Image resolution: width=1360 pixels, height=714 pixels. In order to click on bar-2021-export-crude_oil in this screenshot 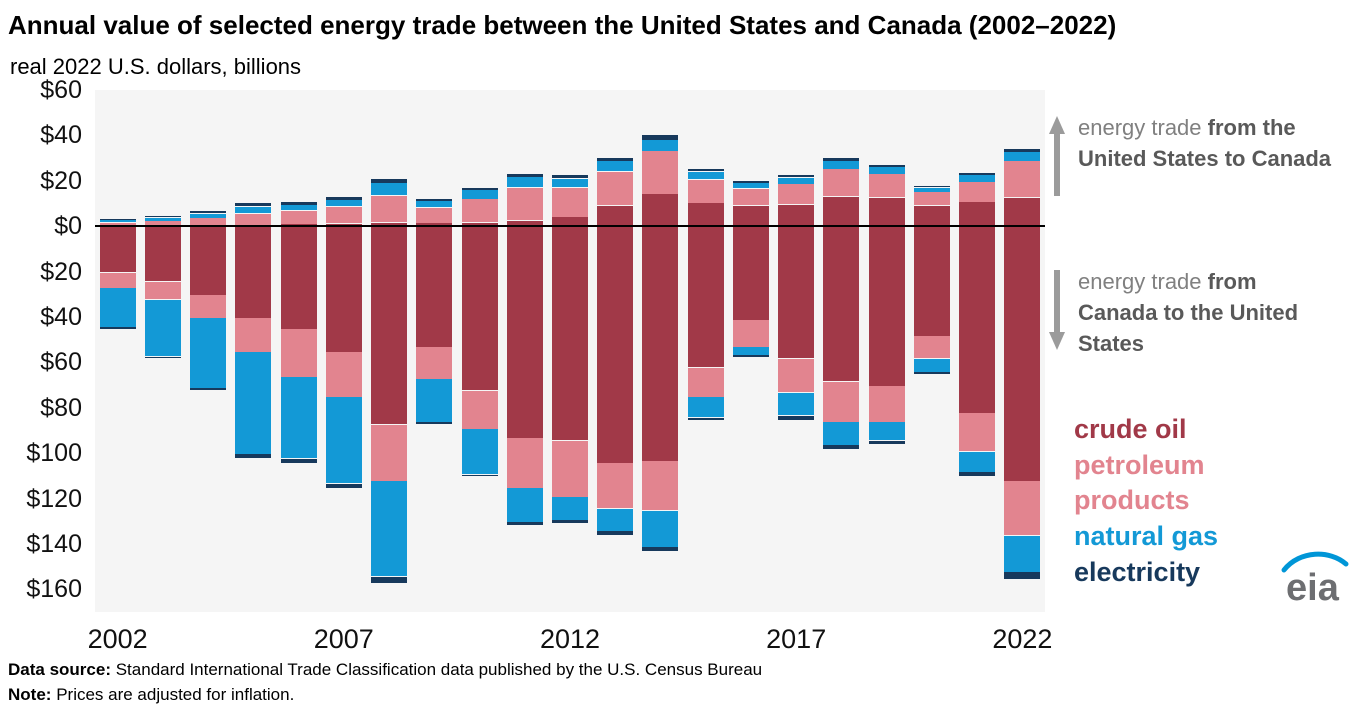, I will do `click(977, 214)`.